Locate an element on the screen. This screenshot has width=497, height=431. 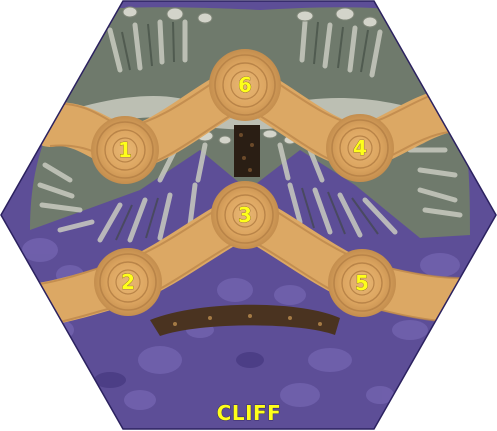
chasm-vertical is located at coordinates (247, 151).